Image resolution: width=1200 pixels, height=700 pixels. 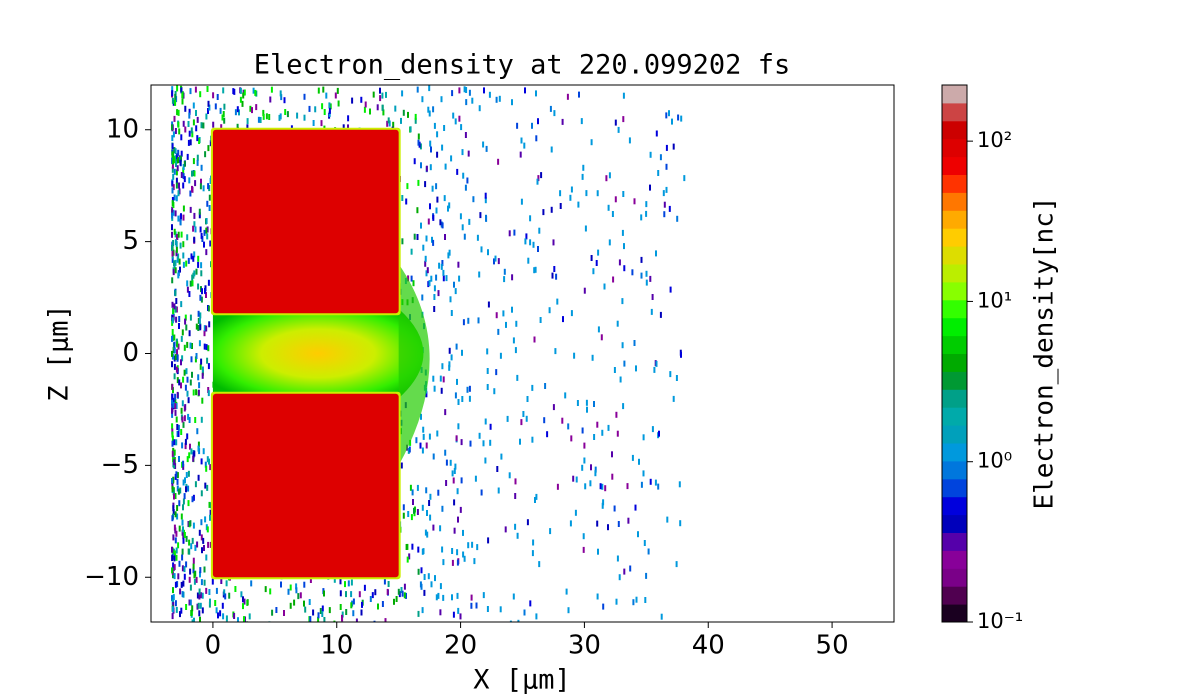 I want to click on colorbar-tick-label: 10⁻¹, so click(x=1000, y=621).